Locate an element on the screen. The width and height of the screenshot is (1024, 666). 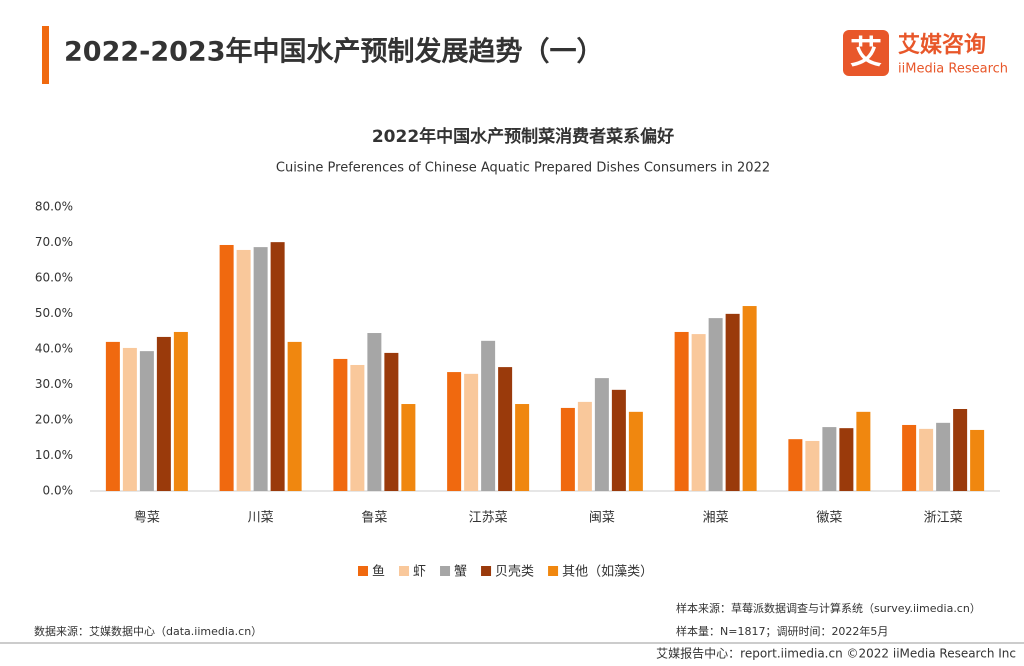
x-tick-label: 江苏菜 is located at coordinates (488, 518).